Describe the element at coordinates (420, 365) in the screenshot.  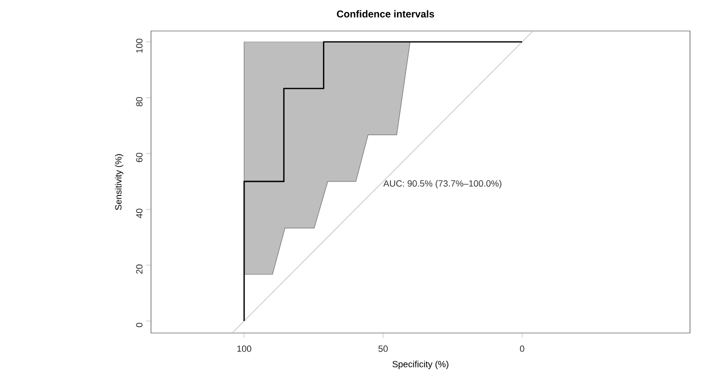
I see `x-axis-title: Specificity (%)` at that location.